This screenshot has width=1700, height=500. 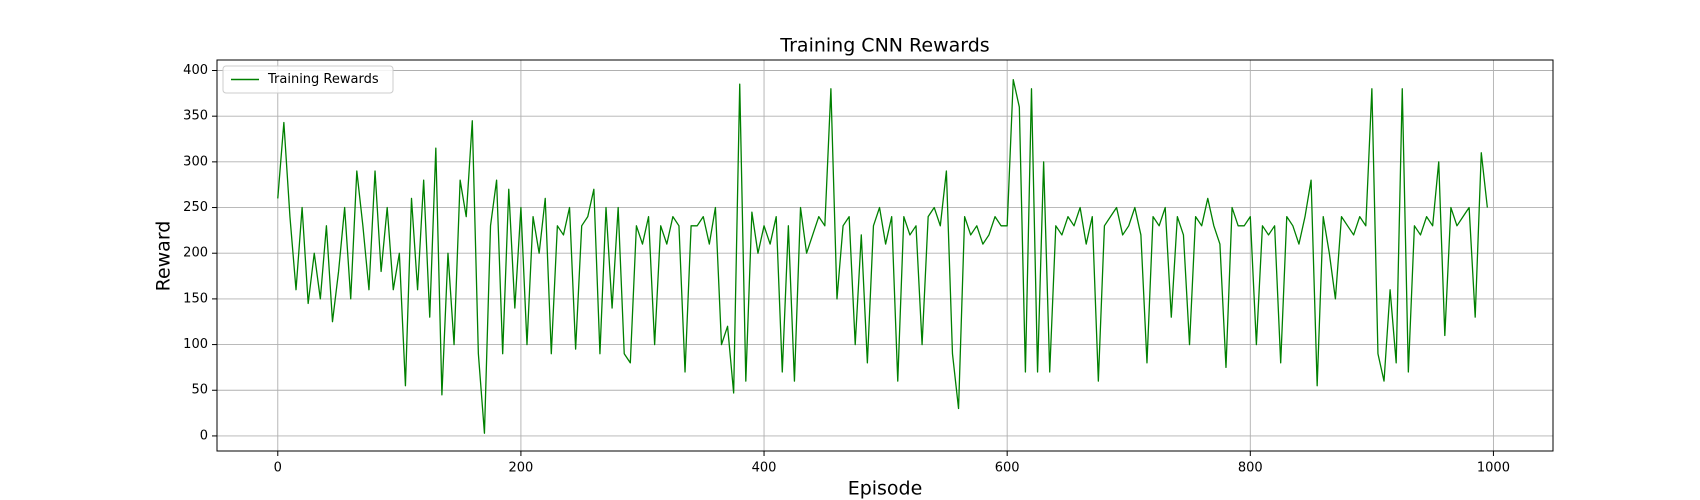 I want to click on x-tick-label: 800, so click(x=1250, y=468).